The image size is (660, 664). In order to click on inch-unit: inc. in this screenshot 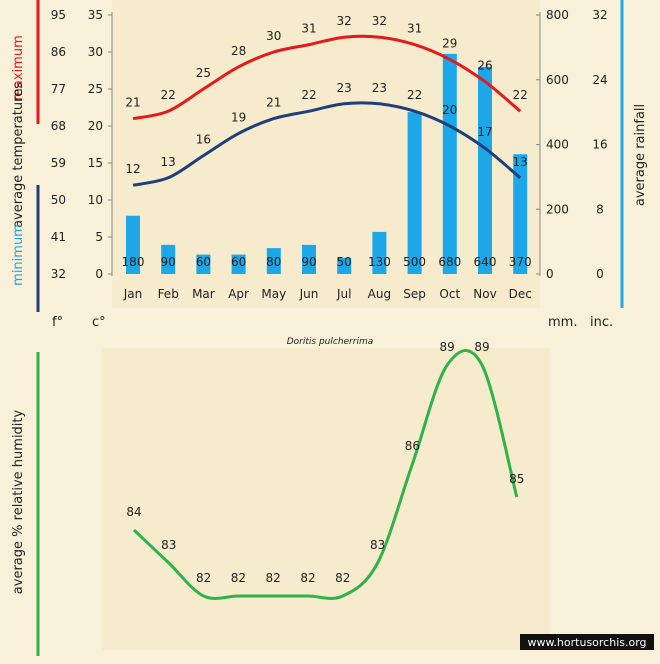, I will do `click(601, 322)`.